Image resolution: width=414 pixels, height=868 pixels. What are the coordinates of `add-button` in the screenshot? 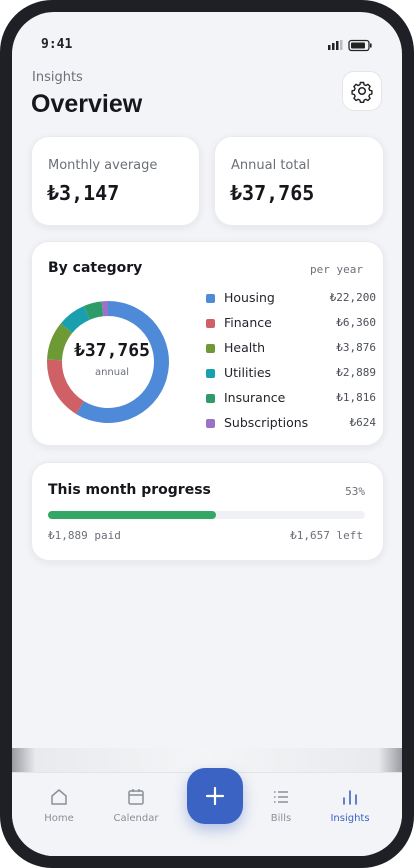 It's located at (215, 796).